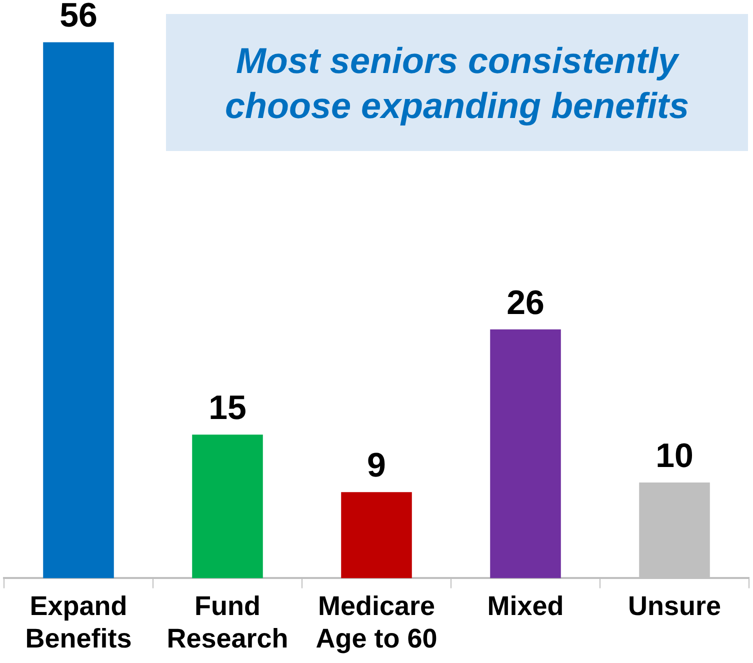 The image size is (753, 663). What do you see at coordinates (227, 622) in the screenshot?
I see `x-tick-label: Fund Research` at bounding box center [227, 622].